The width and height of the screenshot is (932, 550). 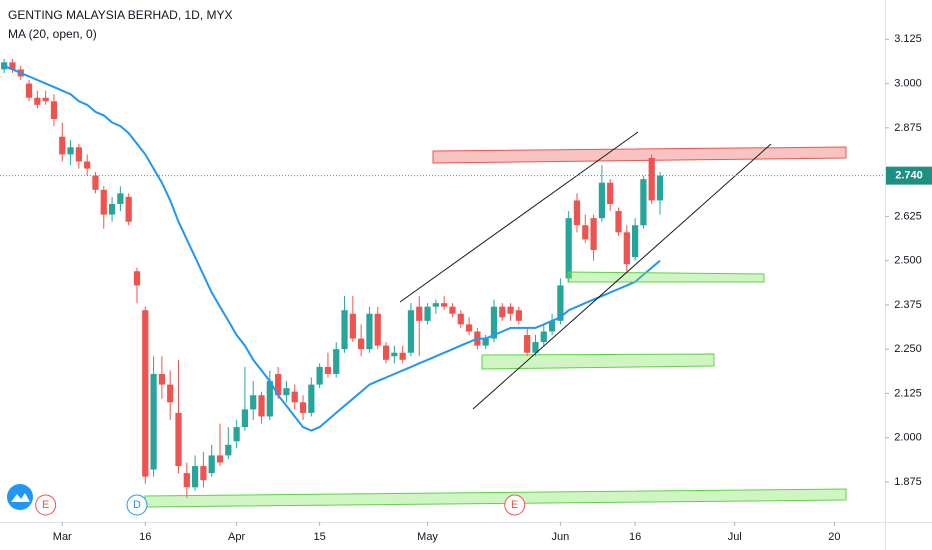 I want to click on last-price-label: 2.740, so click(x=909, y=176).